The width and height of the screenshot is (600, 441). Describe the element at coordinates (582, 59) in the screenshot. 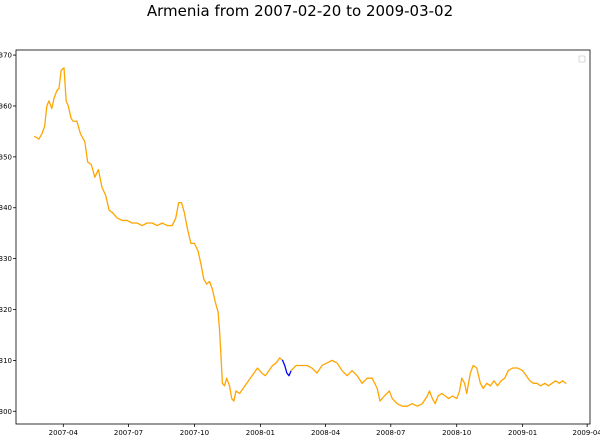

I see `legend-box` at that location.